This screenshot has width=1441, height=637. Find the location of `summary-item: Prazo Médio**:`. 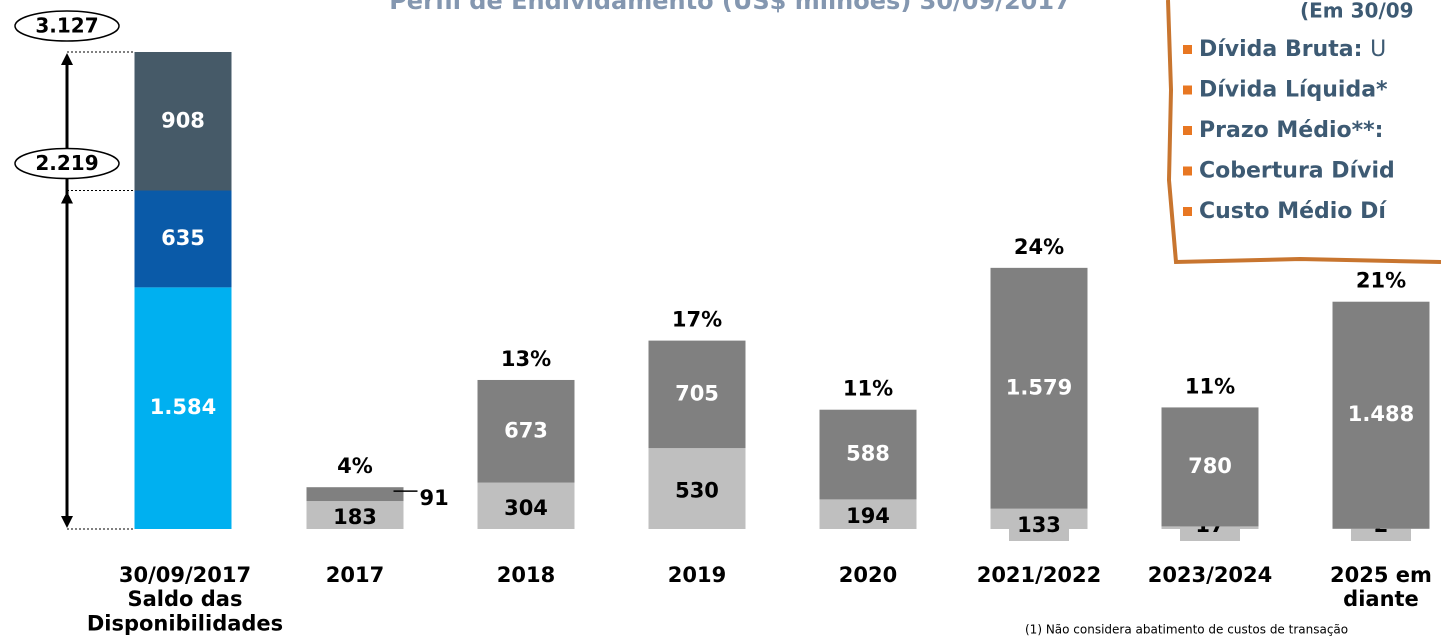

summary-item: Prazo Médio**: is located at coordinates (1291, 130).